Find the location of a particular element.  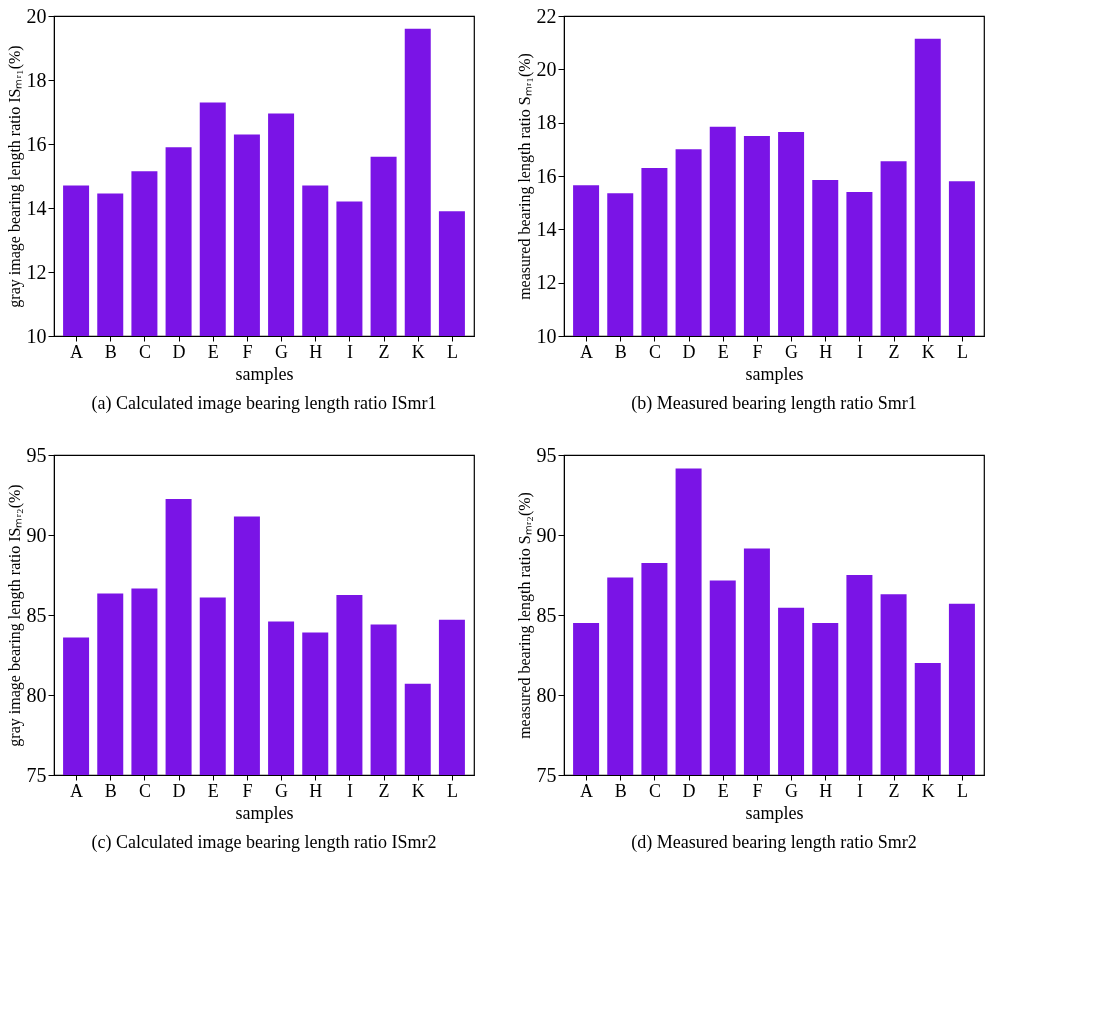

text: (c) Calculated image bearing length ratio ISmr2 is located at coordinates (264, 842).